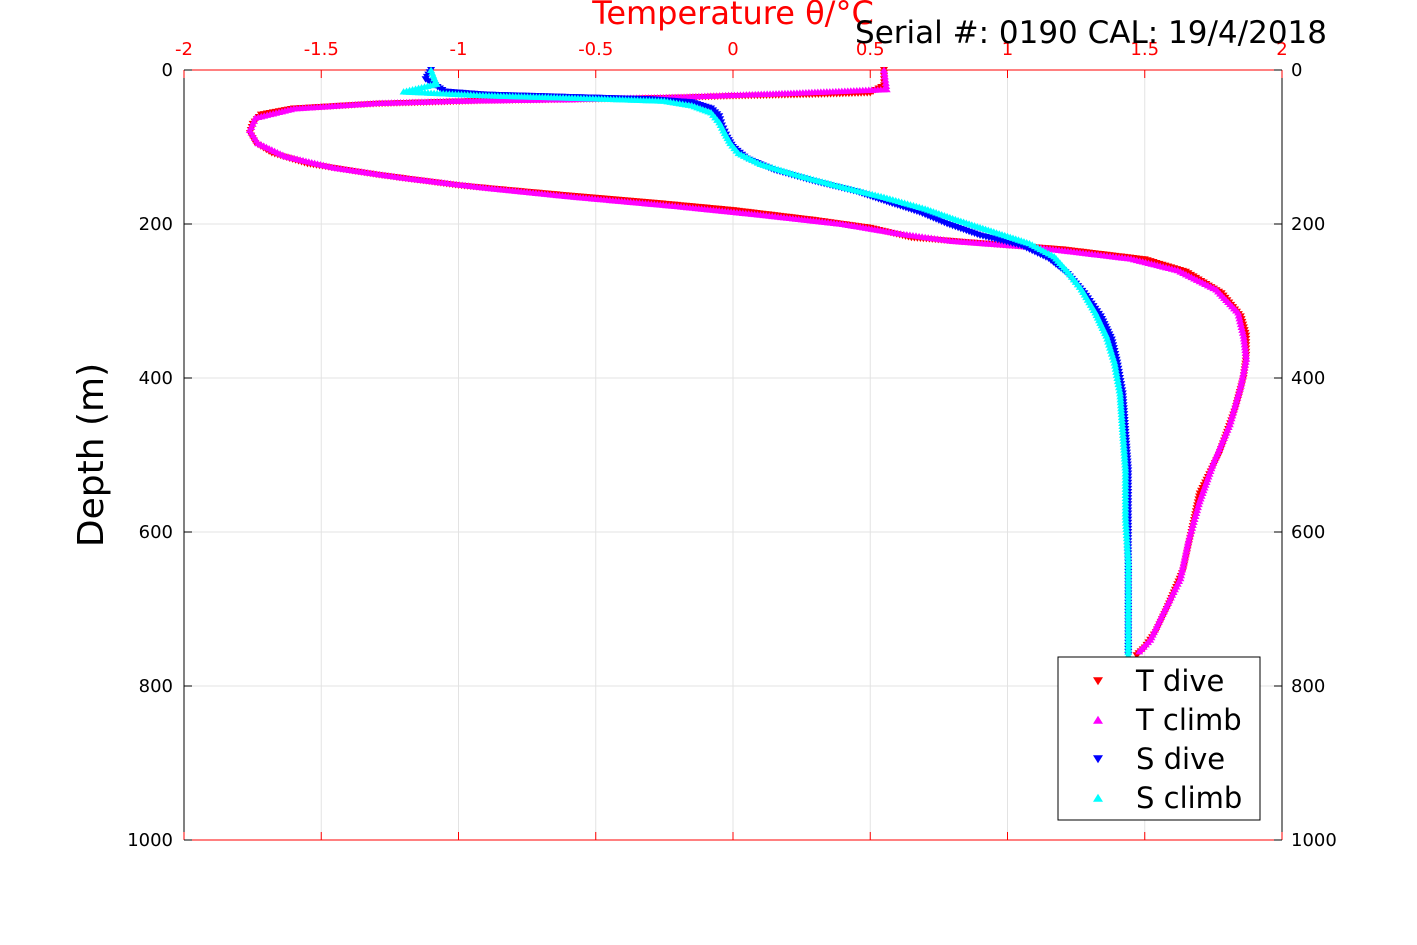  What do you see at coordinates (91, 455) in the screenshot?
I see `y-axis-title: Depth (m)` at bounding box center [91, 455].